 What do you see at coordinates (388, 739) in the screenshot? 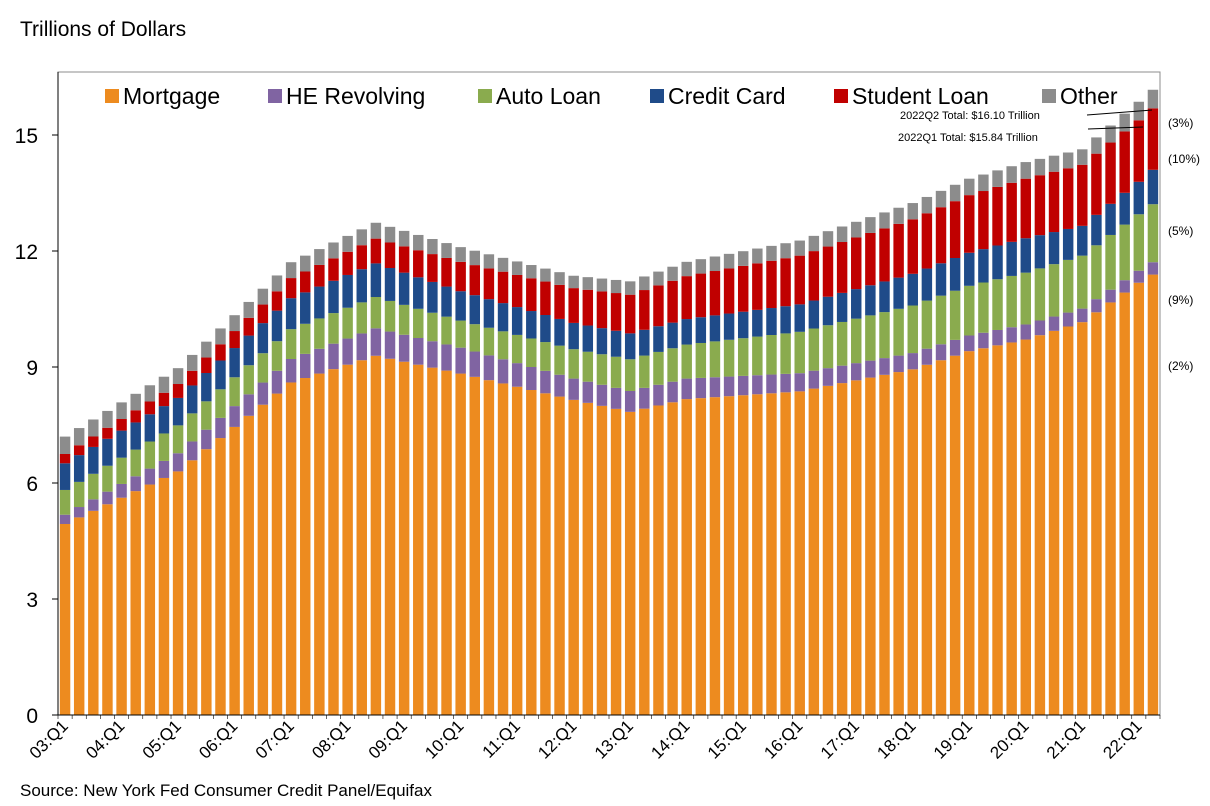
I see `x-tick-label: 09:Q1` at bounding box center [388, 739].